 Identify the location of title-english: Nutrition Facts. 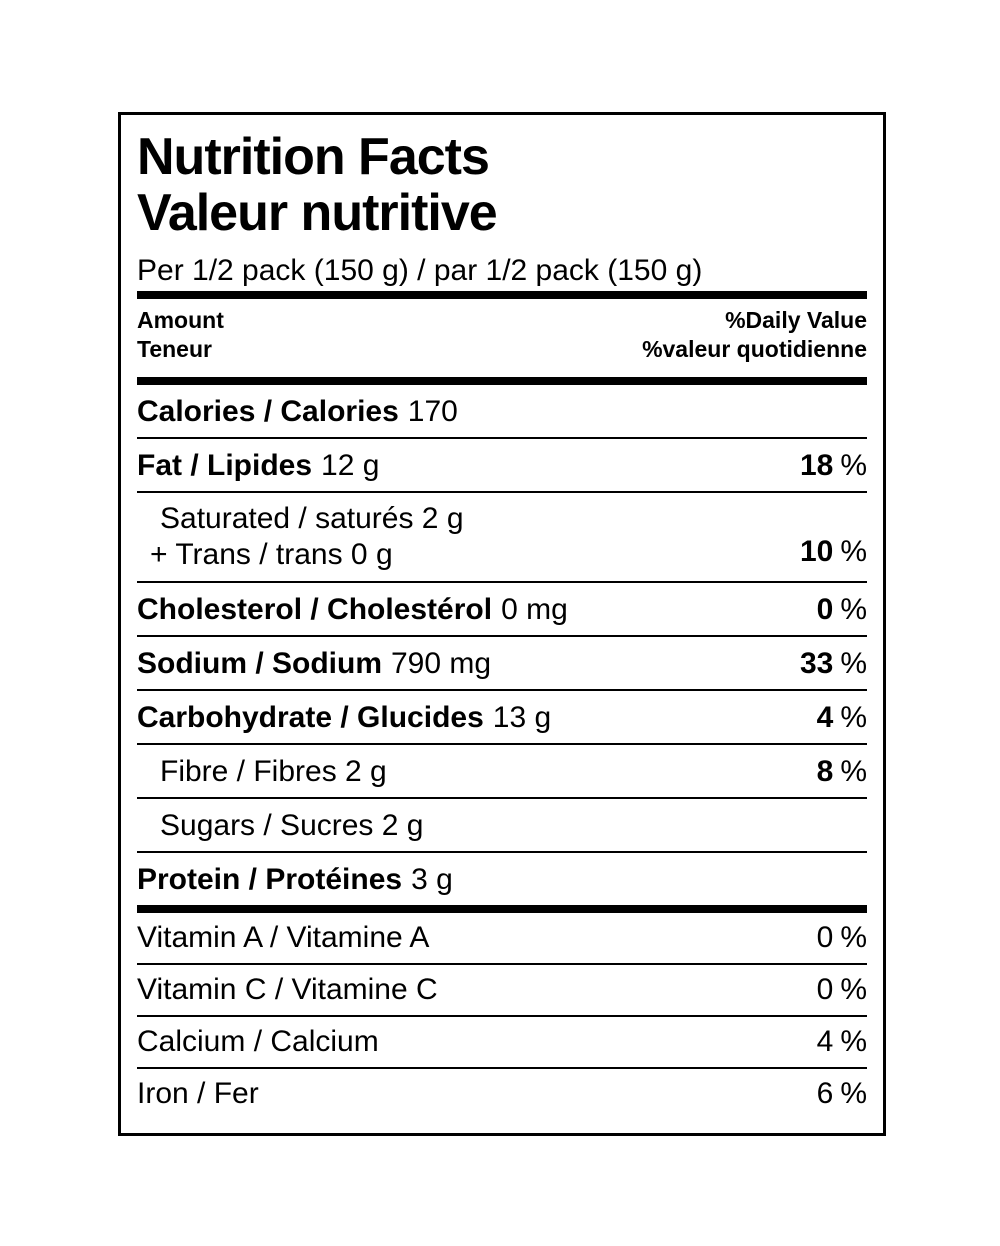
(313, 157).